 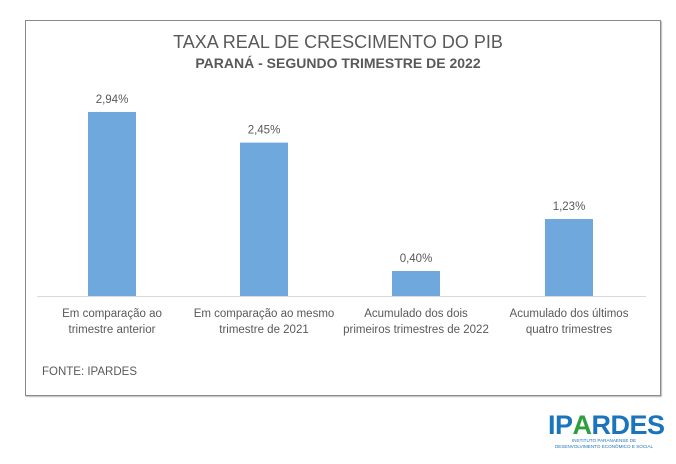 What do you see at coordinates (89, 372) in the screenshot?
I see `source-note: FONTE: IPARDES` at bounding box center [89, 372].